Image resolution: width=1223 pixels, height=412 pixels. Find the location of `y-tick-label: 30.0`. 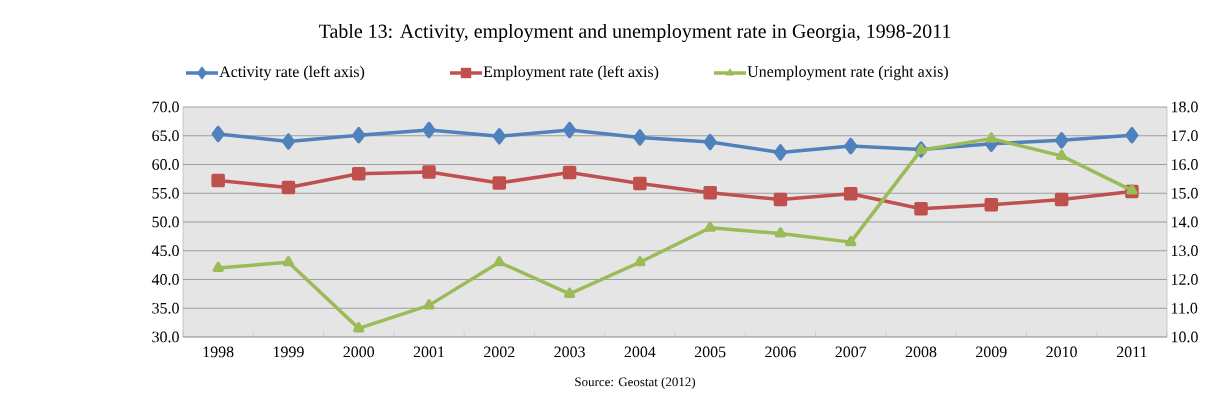

y-tick-label: 30.0 is located at coordinates (165, 337).